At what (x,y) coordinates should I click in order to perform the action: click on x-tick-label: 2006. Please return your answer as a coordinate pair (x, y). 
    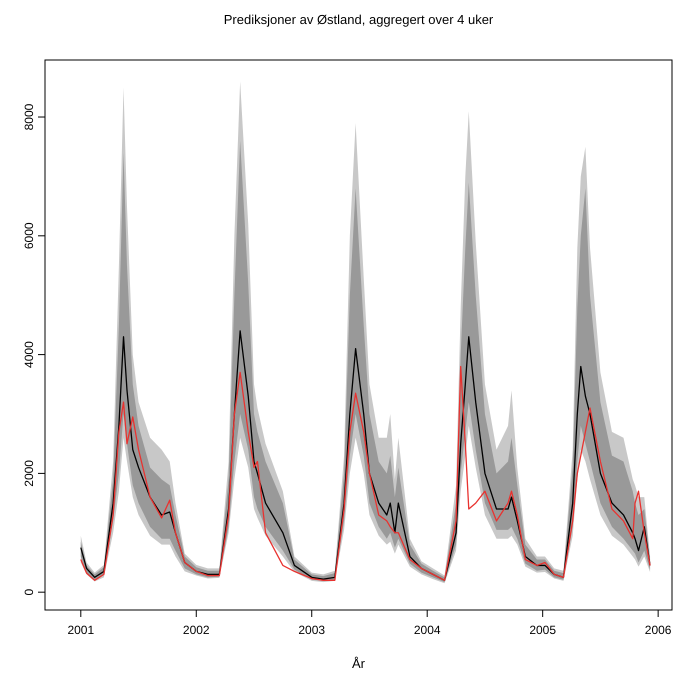
    Looking at the image, I should click on (658, 630).